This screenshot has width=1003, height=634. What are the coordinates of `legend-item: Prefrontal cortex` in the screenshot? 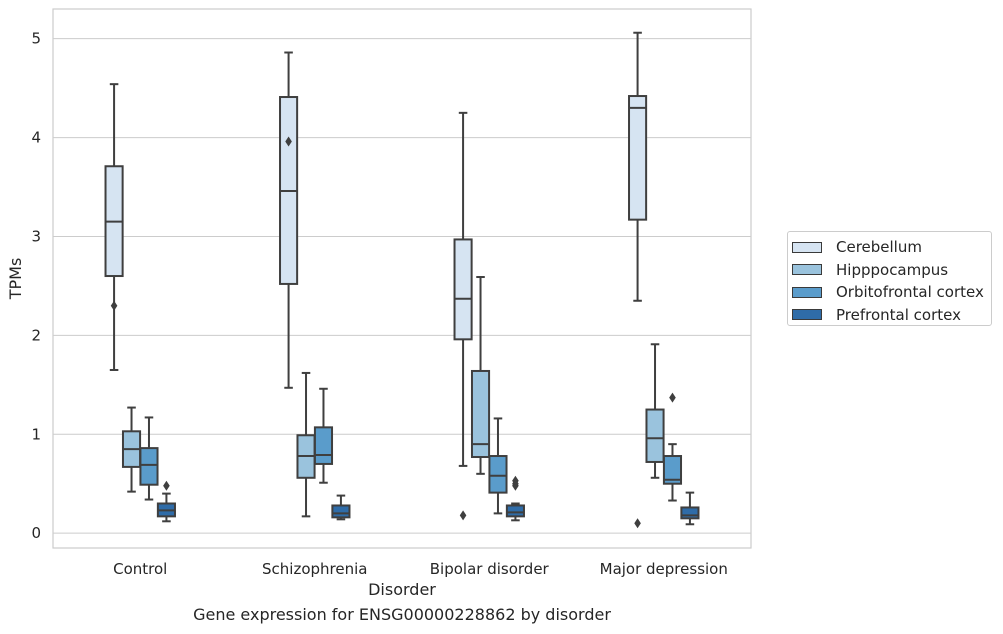 It's located at (891, 315).